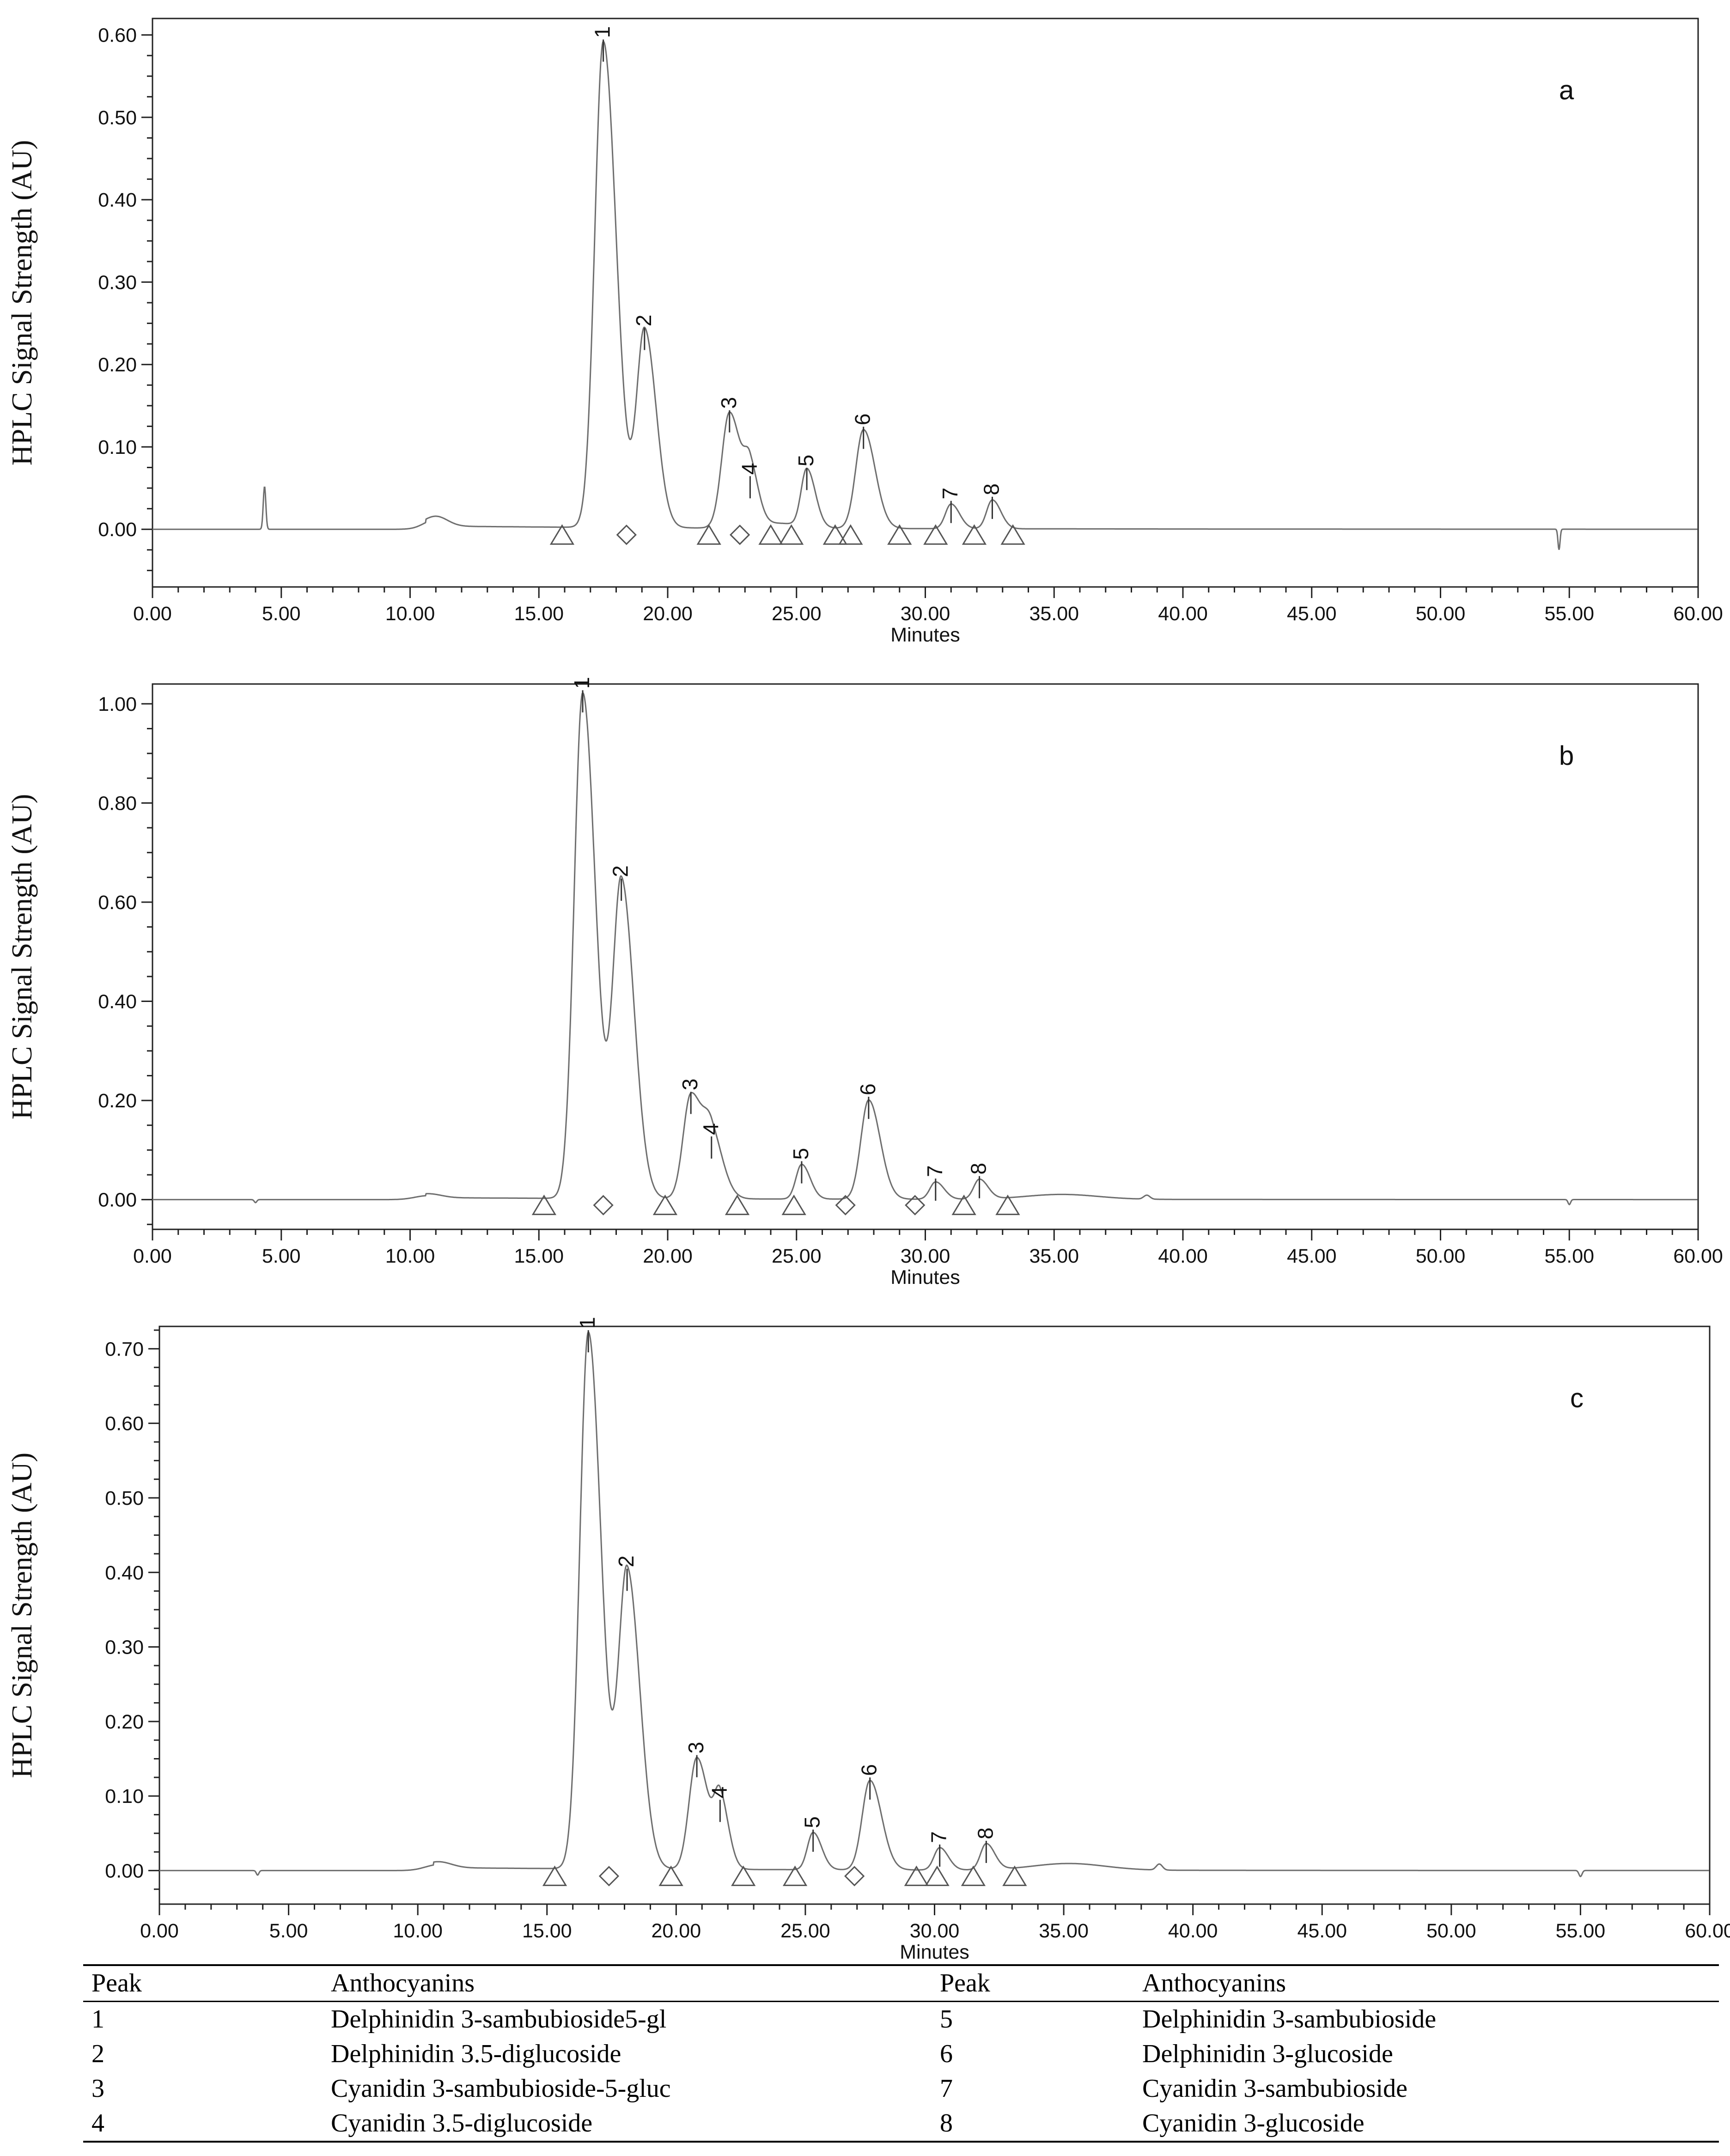 This screenshot has width=1730, height=2156. Describe the element at coordinates (1033, 2124) in the screenshot. I see `table-cell: 8` at that location.